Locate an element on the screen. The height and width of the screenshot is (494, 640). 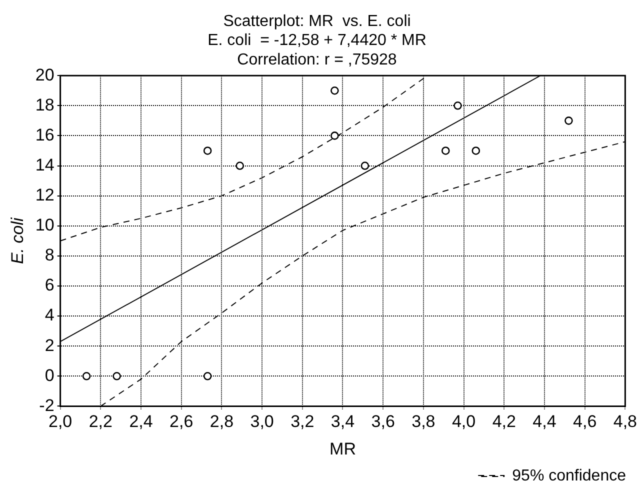
x-tick-label: 2,0 is located at coordinates (60, 422).